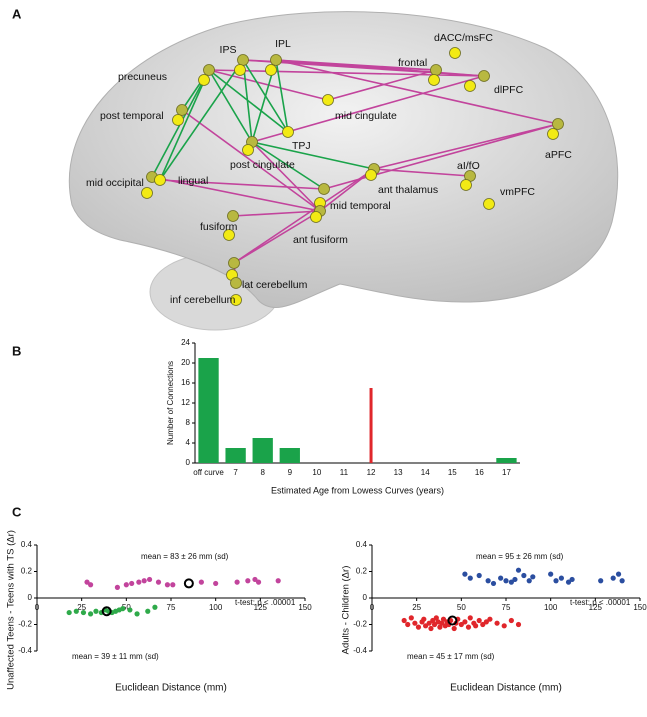  What do you see at coordinates (81, 607) in the screenshot?
I see `x-tick-label: 25` at bounding box center [81, 607].